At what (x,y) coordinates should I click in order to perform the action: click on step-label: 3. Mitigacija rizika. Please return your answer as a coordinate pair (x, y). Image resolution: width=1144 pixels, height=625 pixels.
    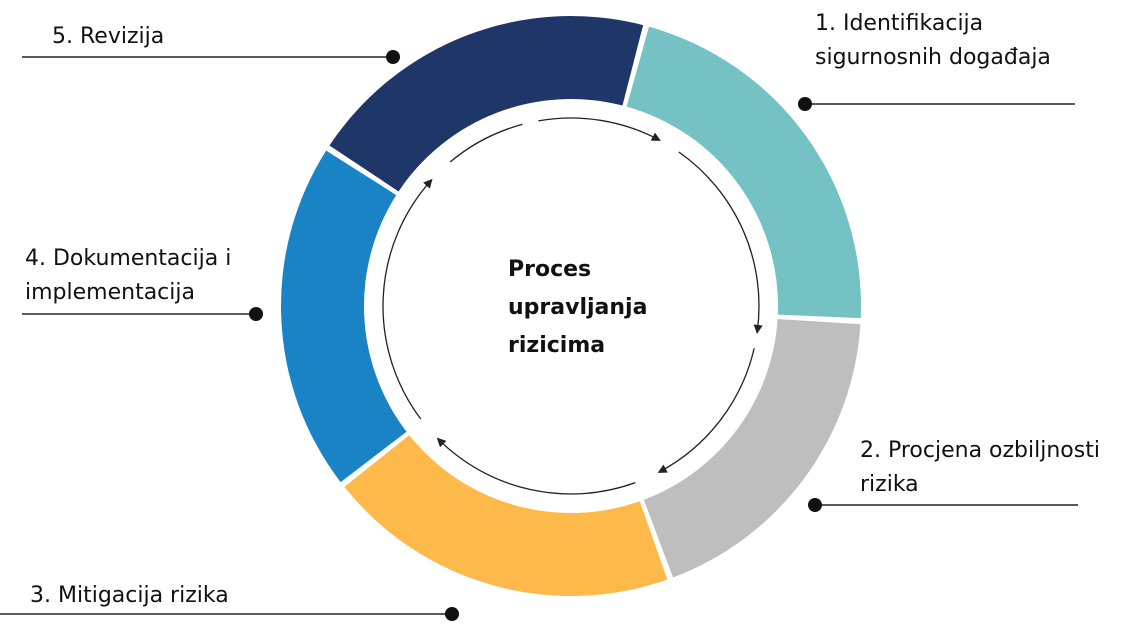
    Looking at the image, I should click on (129, 595).